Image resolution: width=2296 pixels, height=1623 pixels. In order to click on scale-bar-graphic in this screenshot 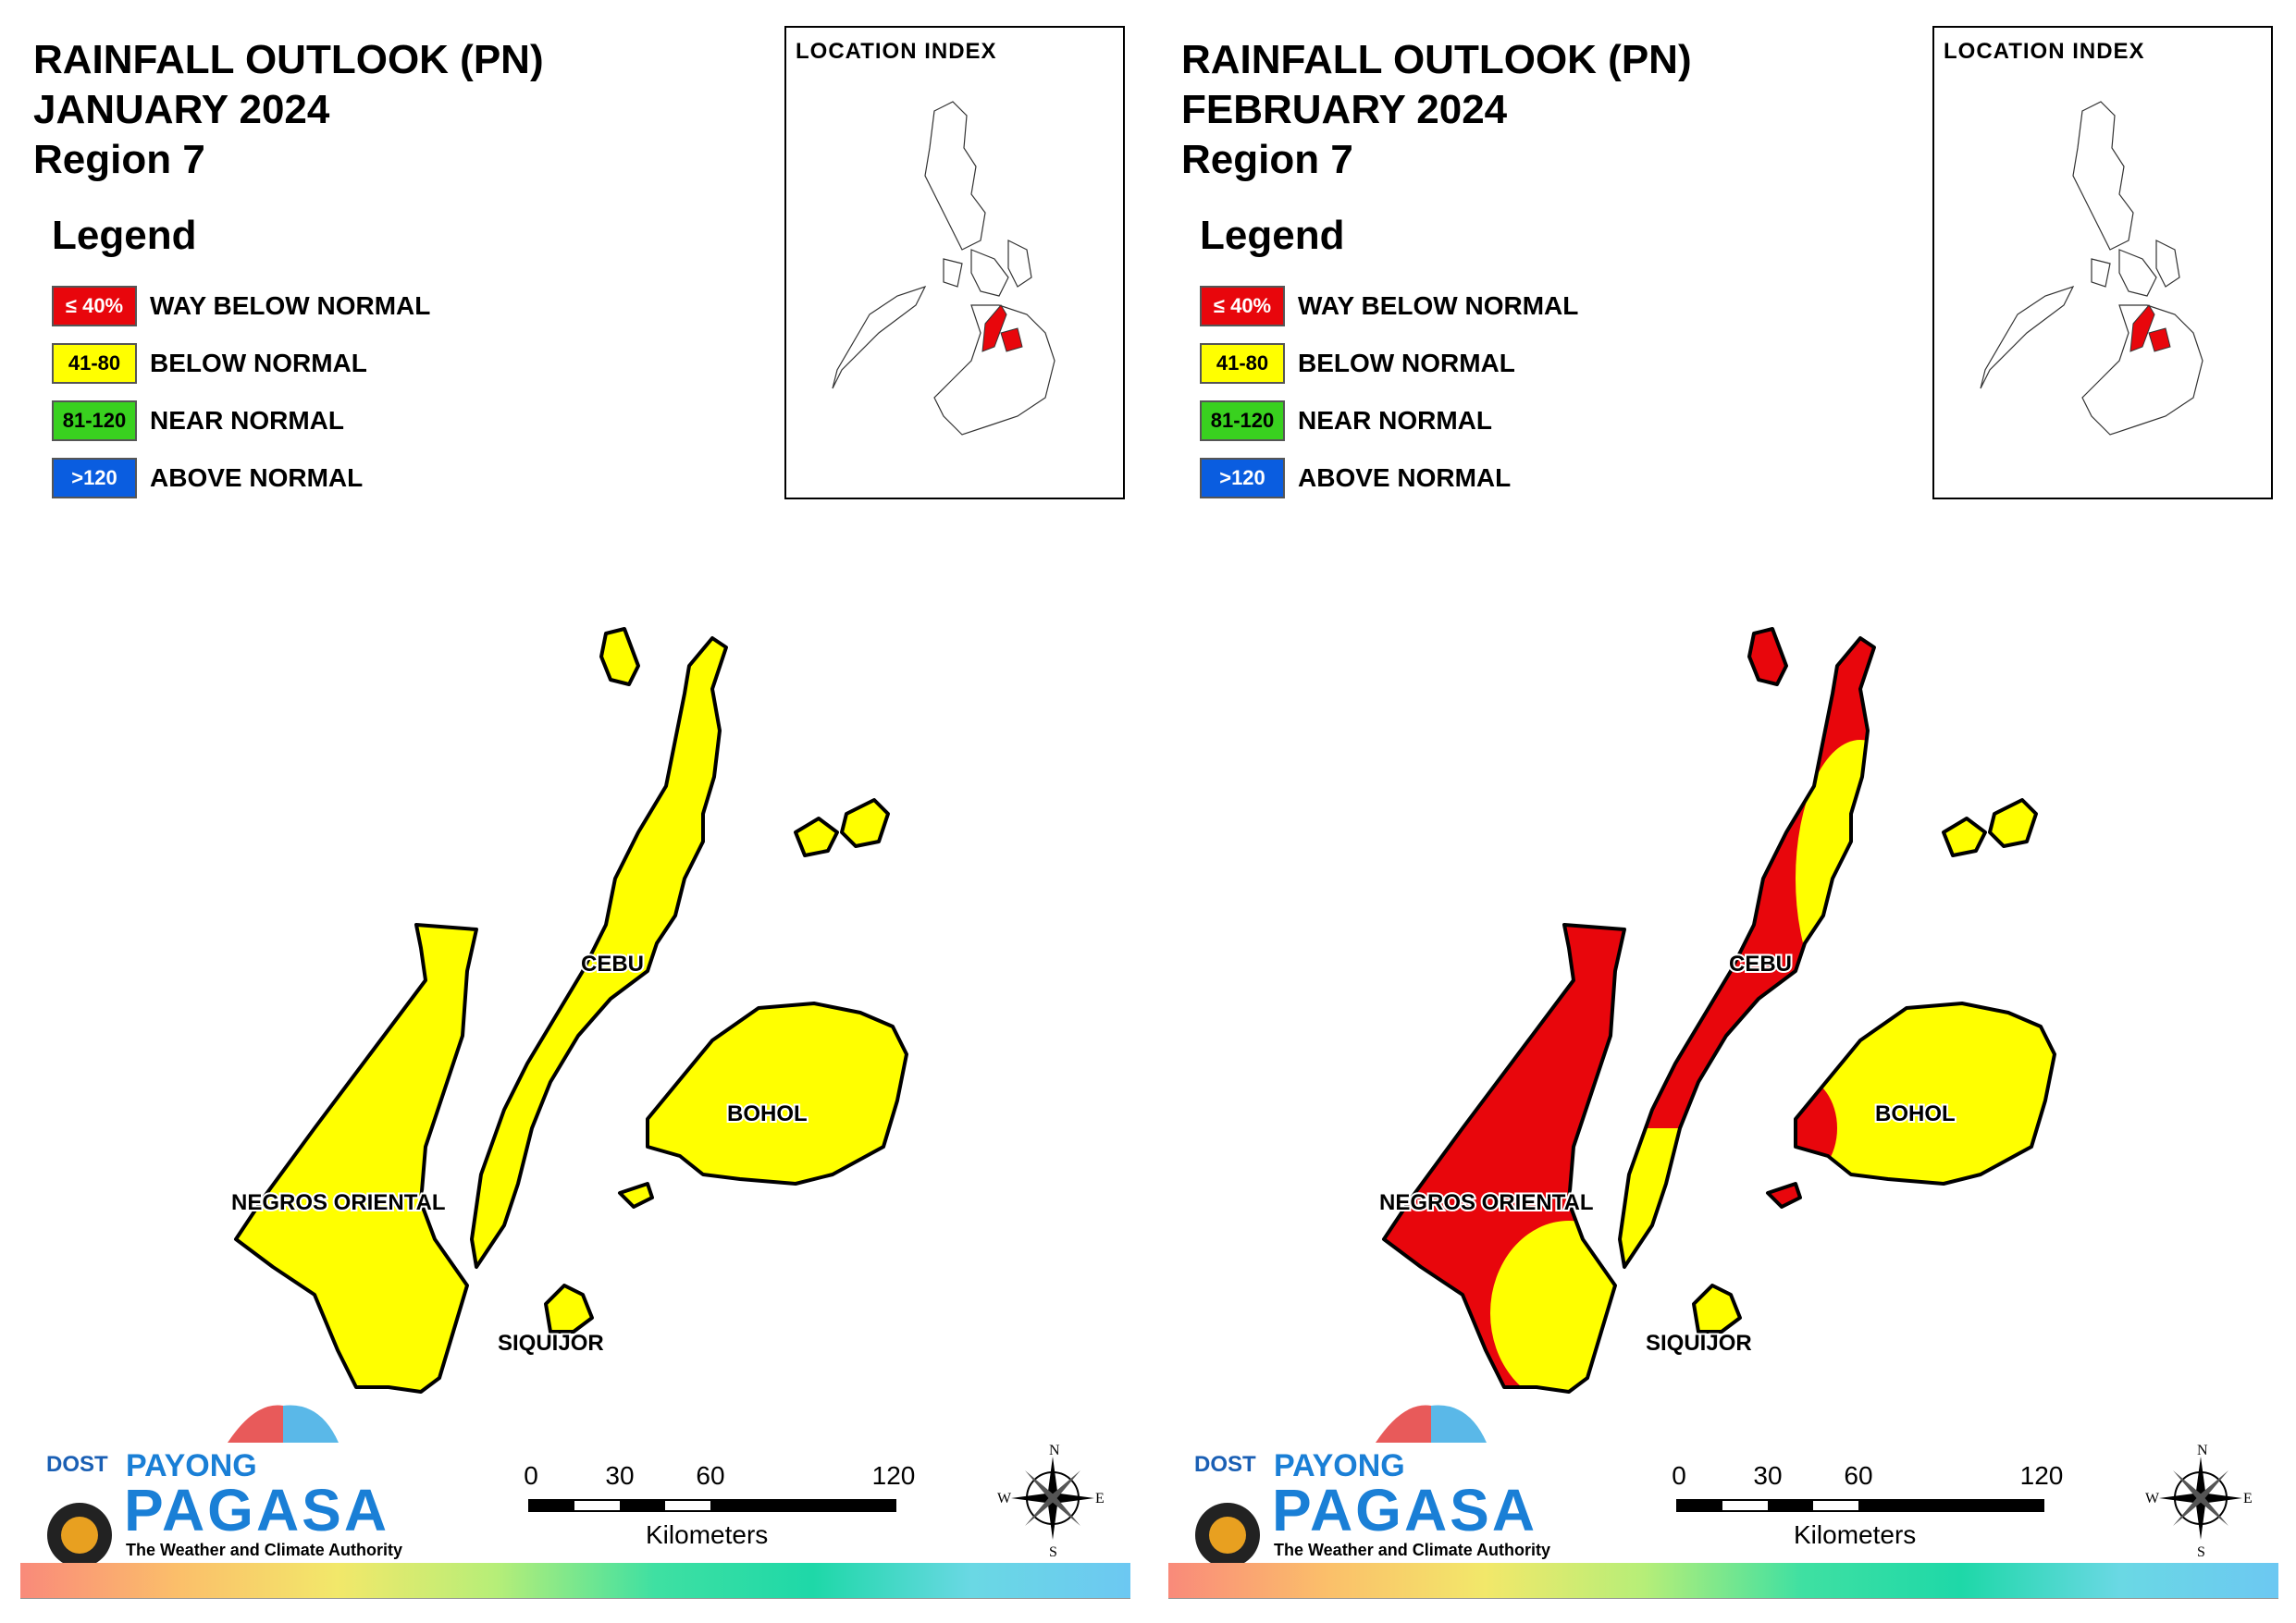, I will do `click(1860, 1505)`.